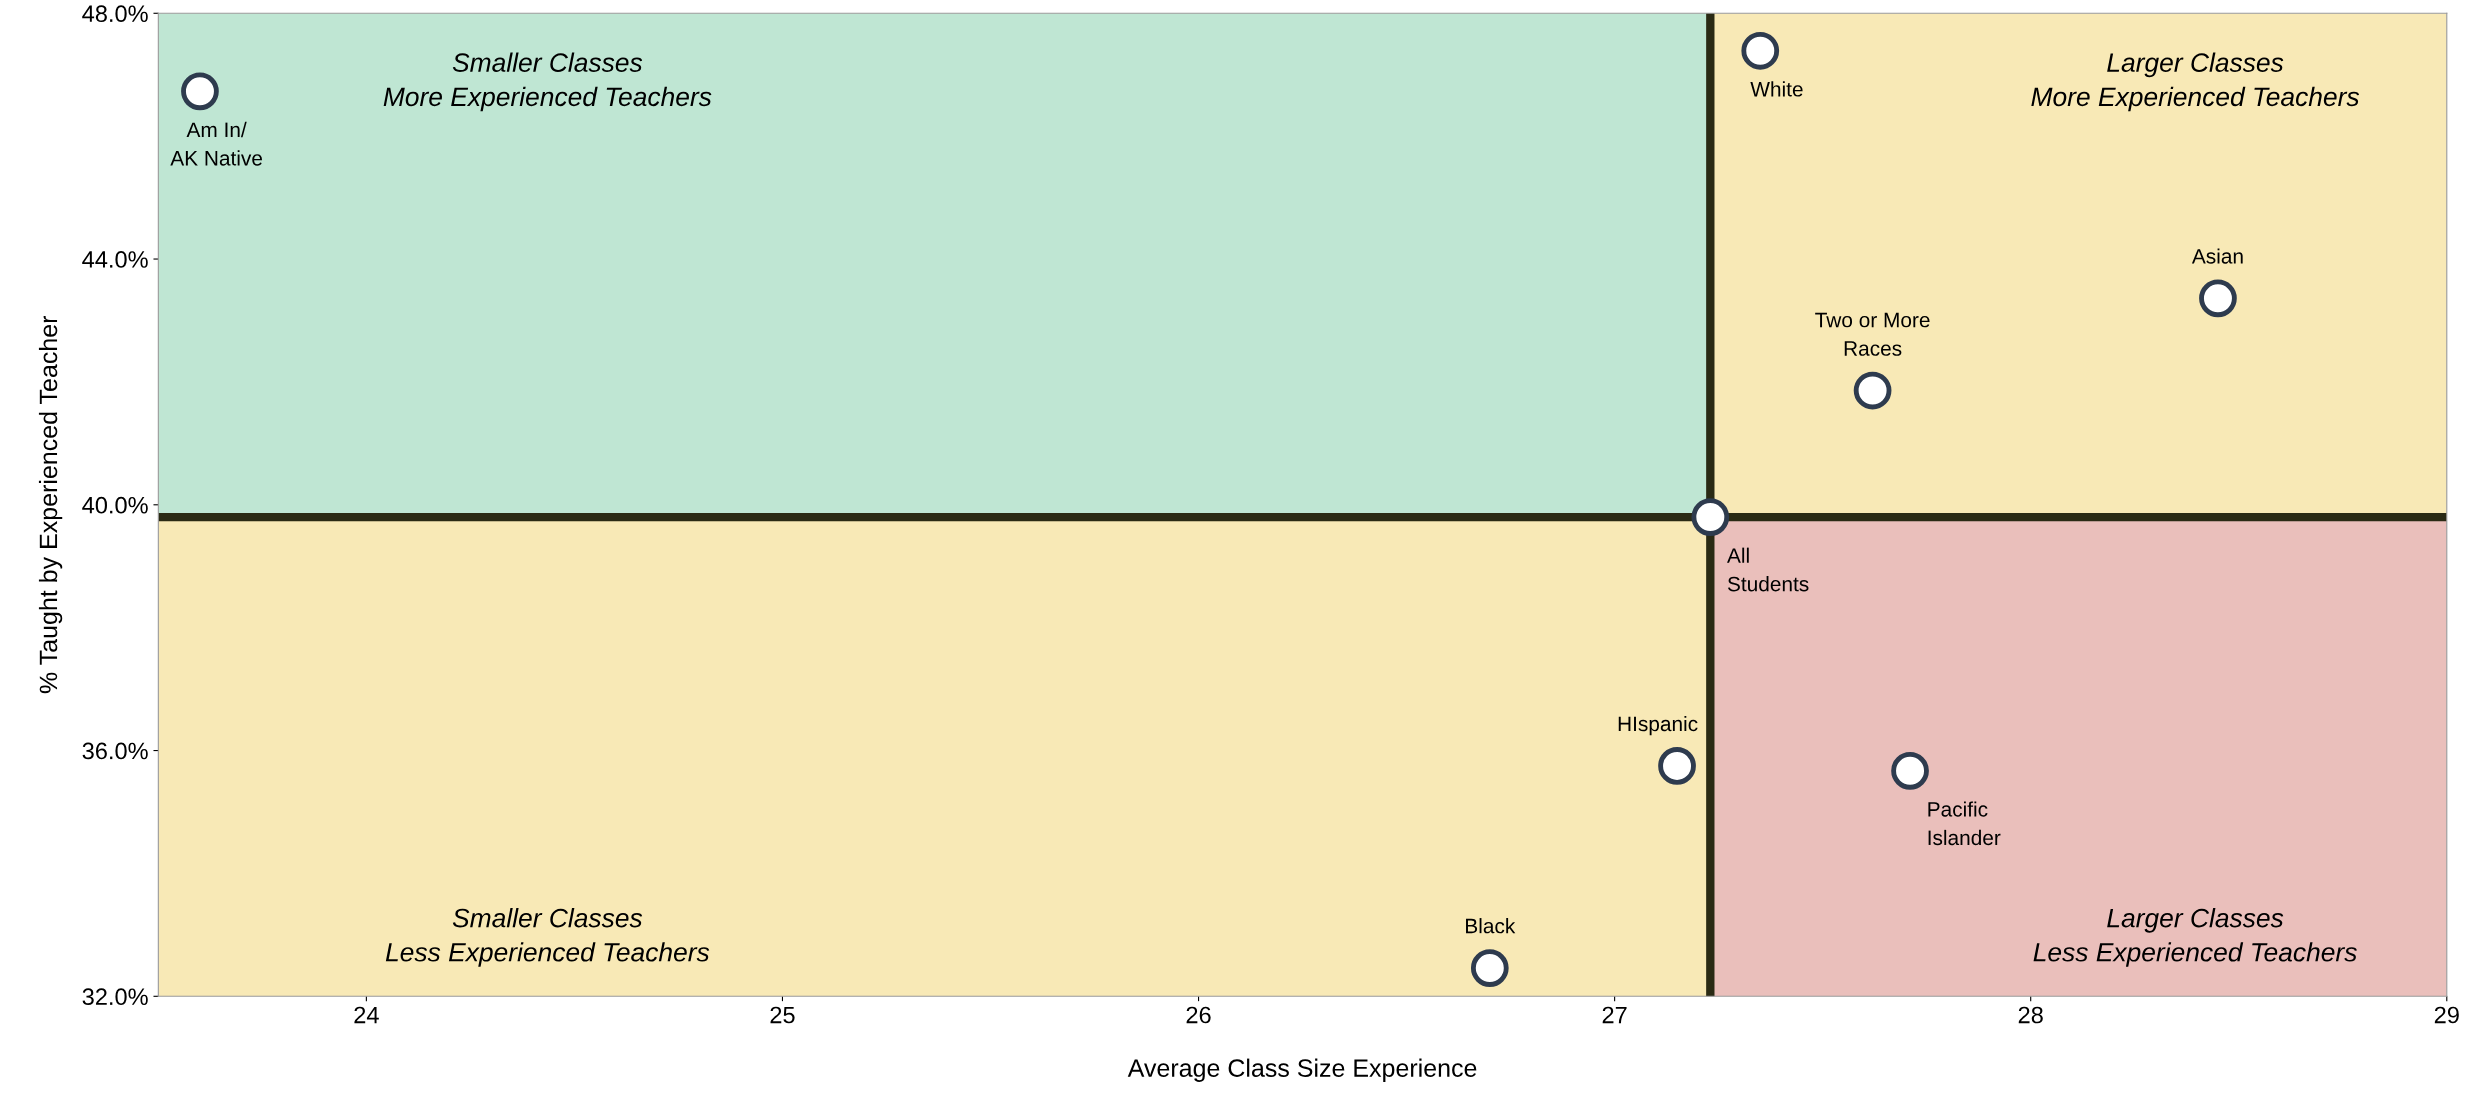 Image resolution: width=2474 pixels, height=1107 pixels. What do you see at coordinates (1658, 725) in the screenshot?
I see `annotation: HIspanic` at bounding box center [1658, 725].